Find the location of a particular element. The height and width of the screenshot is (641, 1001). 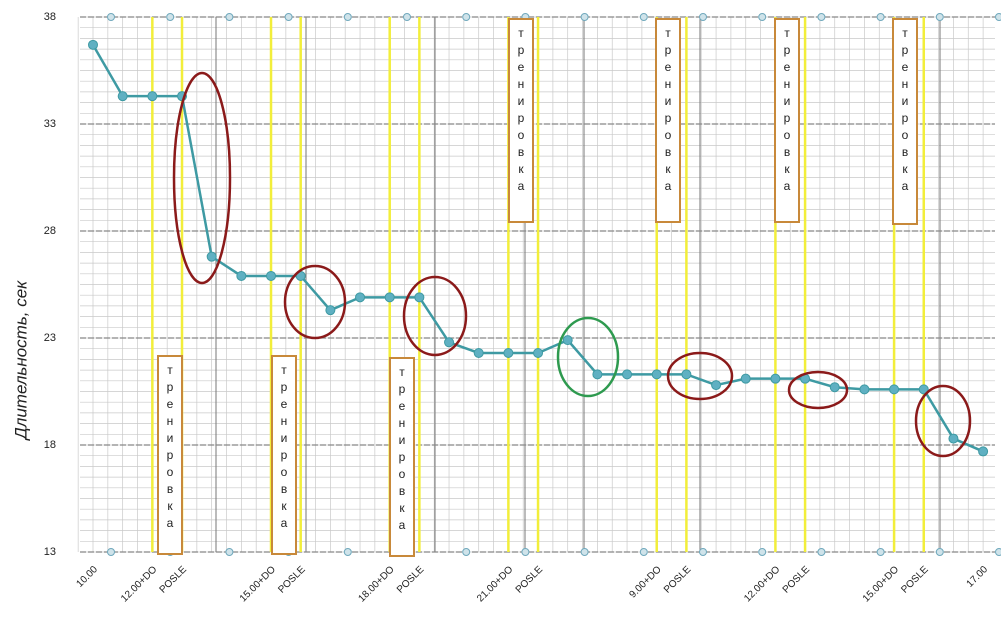

y-tick-label: 23 is located at coordinates (50, 338).